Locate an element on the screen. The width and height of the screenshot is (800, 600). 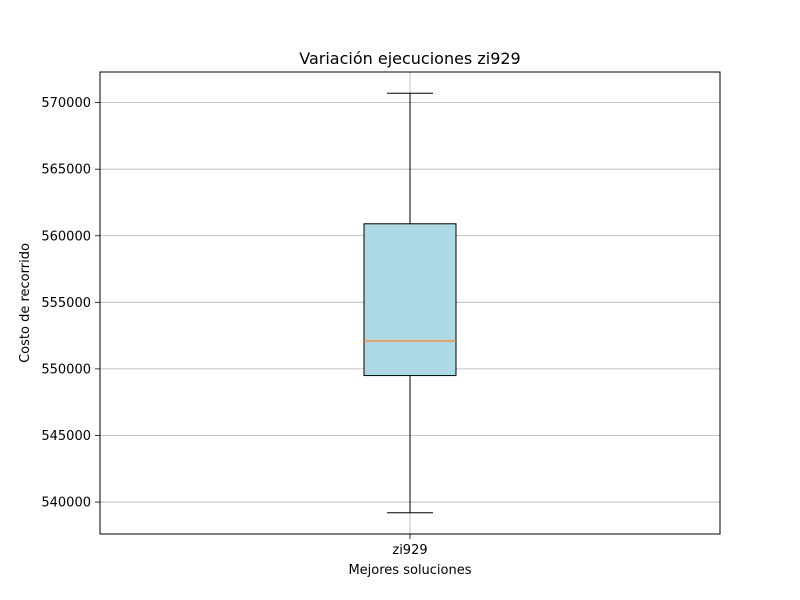
x-tick-label: zi929 is located at coordinates (409, 550).